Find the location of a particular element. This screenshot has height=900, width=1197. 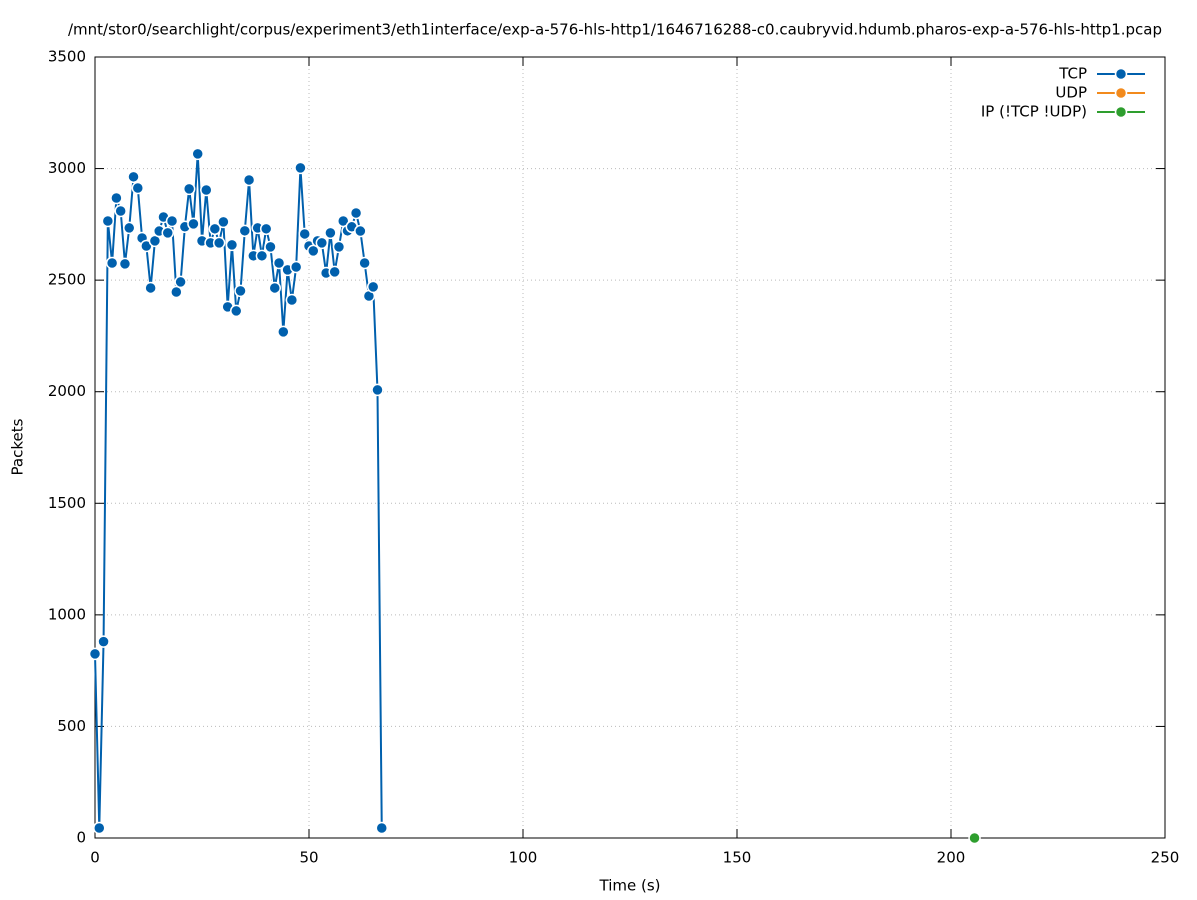

y-tick-label: 2500 is located at coordinates (67, 280).